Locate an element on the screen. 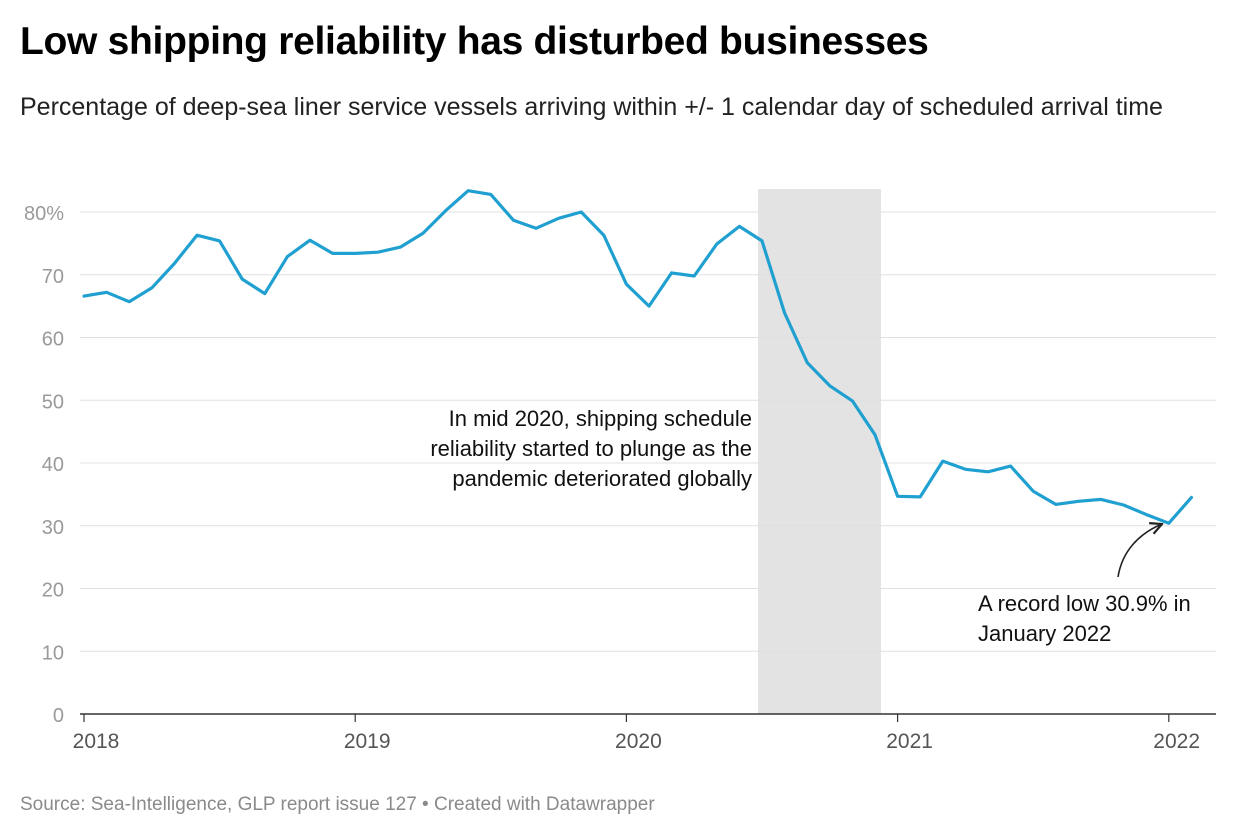 This screenshot has height=840, width=1240. highlight-band-rect is located at coordinates (819, 451).